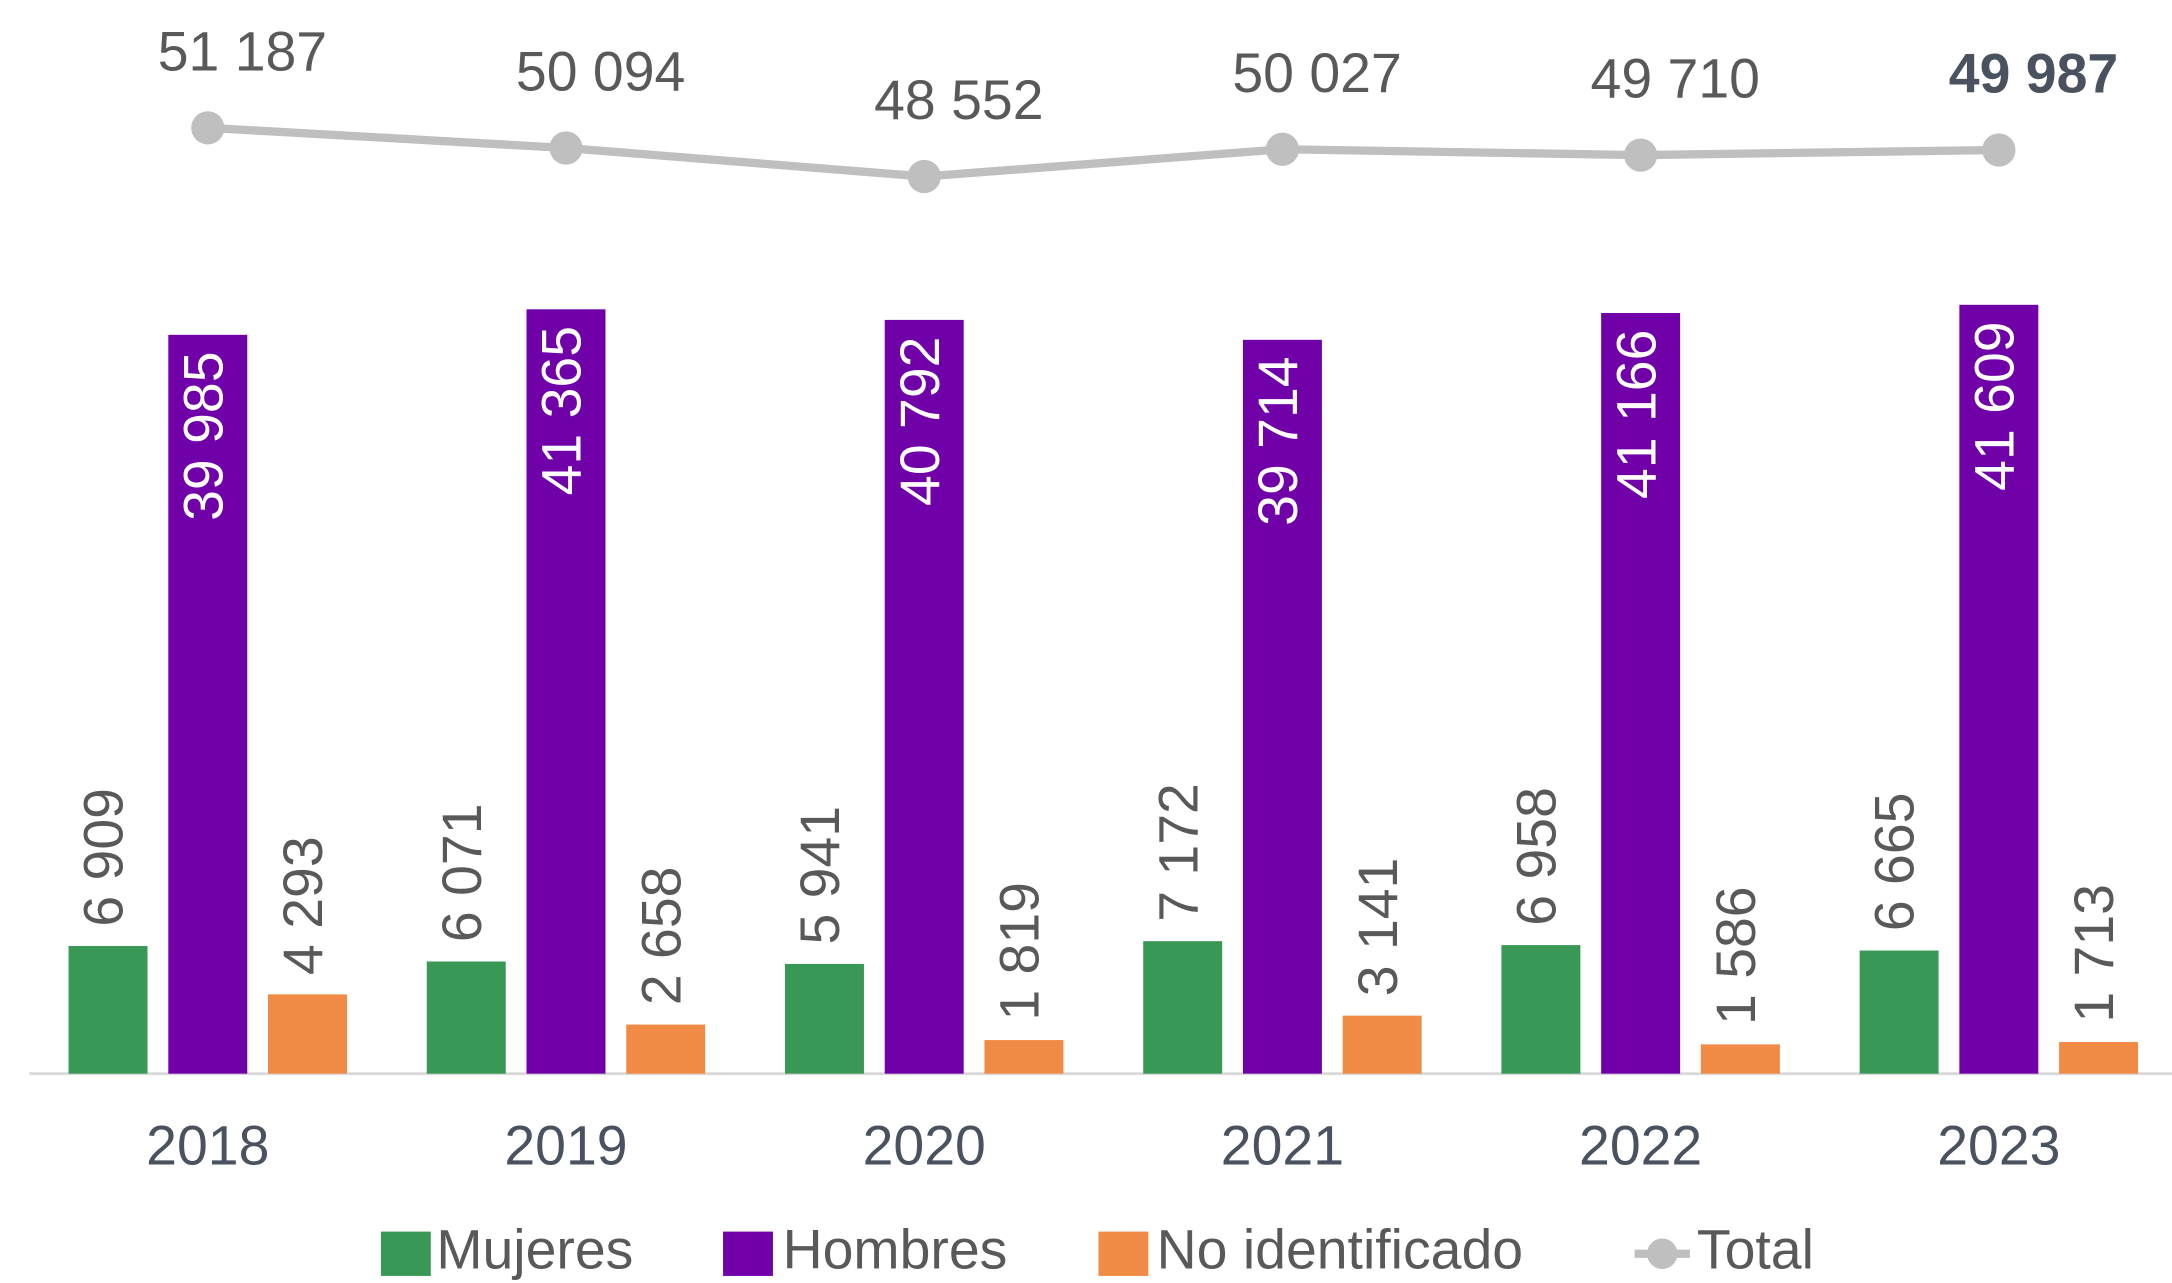 The image size is (2172, 1283). Describe the element at coordinates (1636, 414) in the screenshot. I see `data-label: 41 166` at that location.